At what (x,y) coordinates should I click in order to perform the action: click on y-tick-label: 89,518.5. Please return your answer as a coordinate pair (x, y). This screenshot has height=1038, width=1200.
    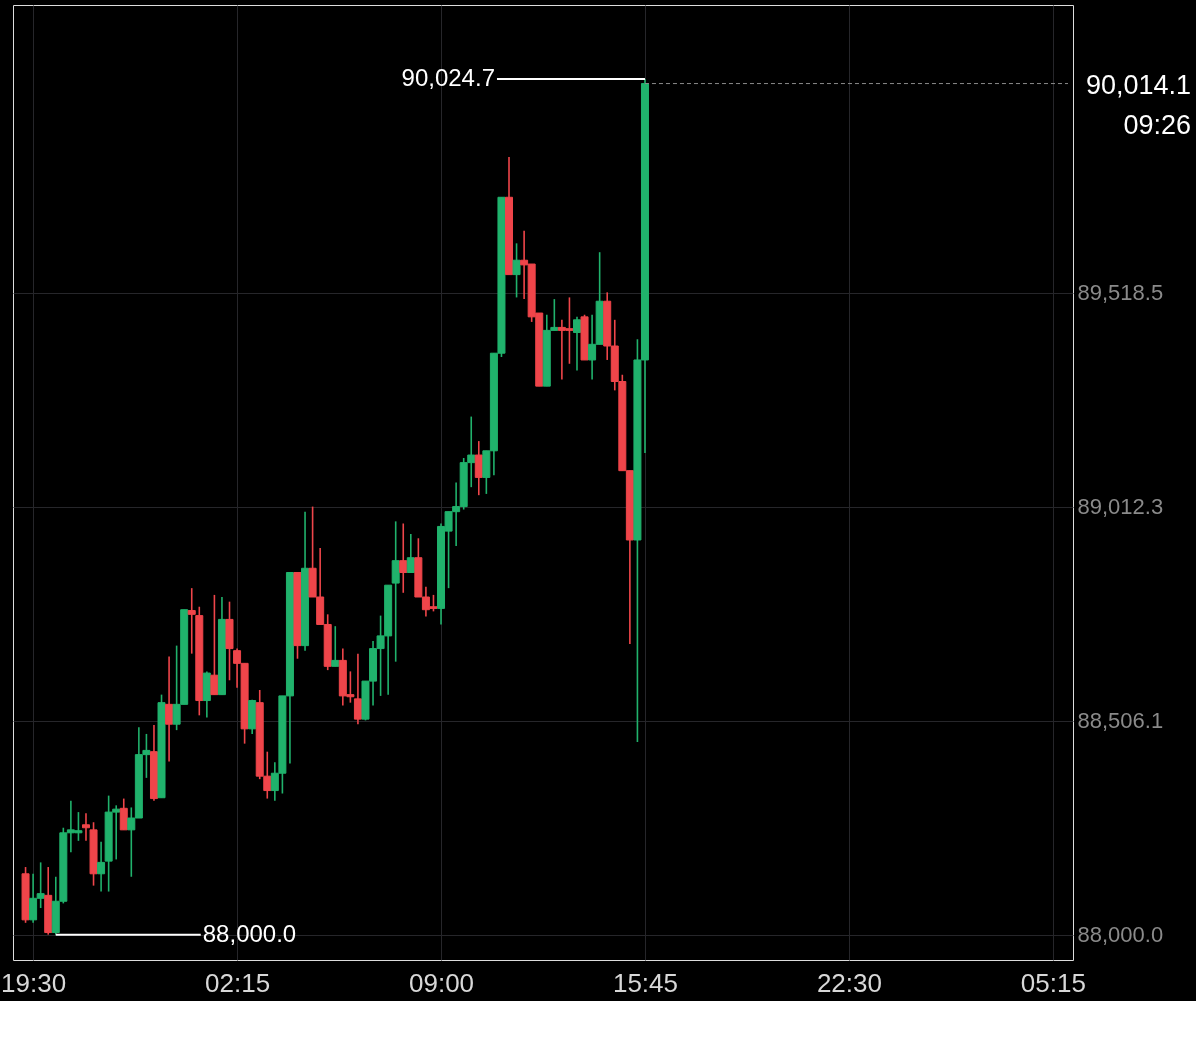
    Looking at the image, I should click on (1120, 293).